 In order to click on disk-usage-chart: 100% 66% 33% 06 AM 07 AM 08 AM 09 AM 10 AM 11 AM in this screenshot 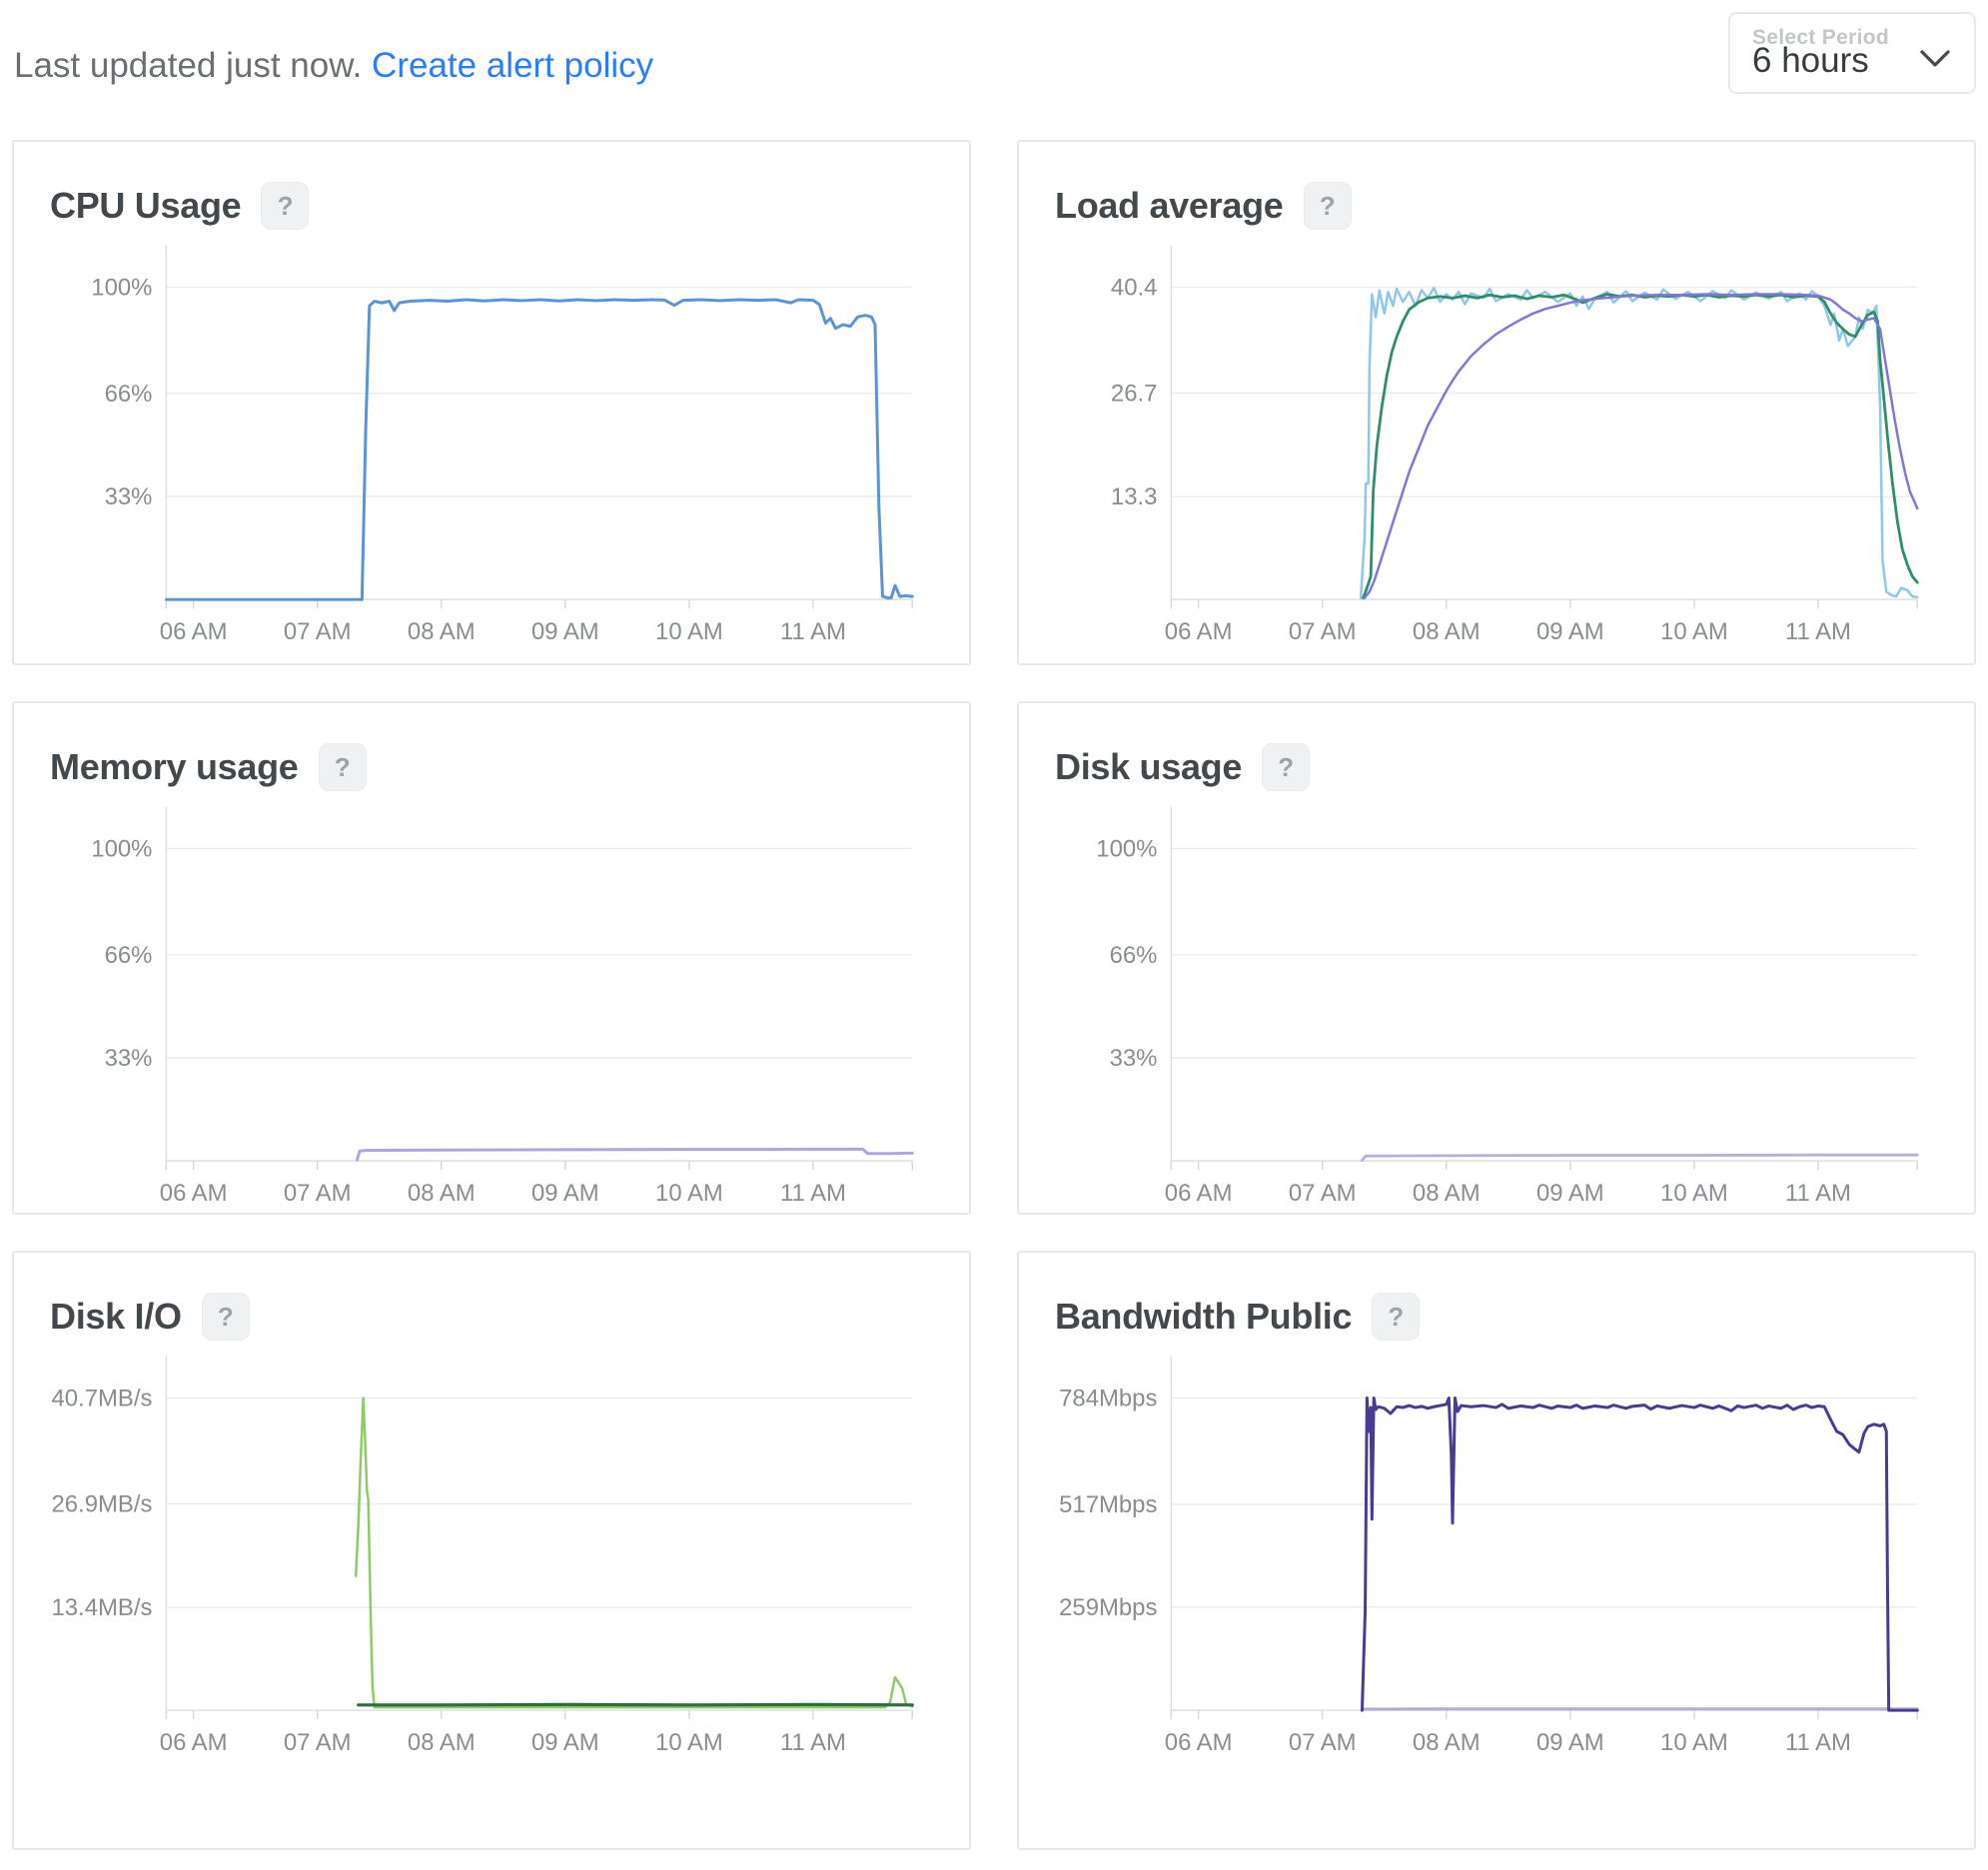, I will do `click(1496, 965)`.